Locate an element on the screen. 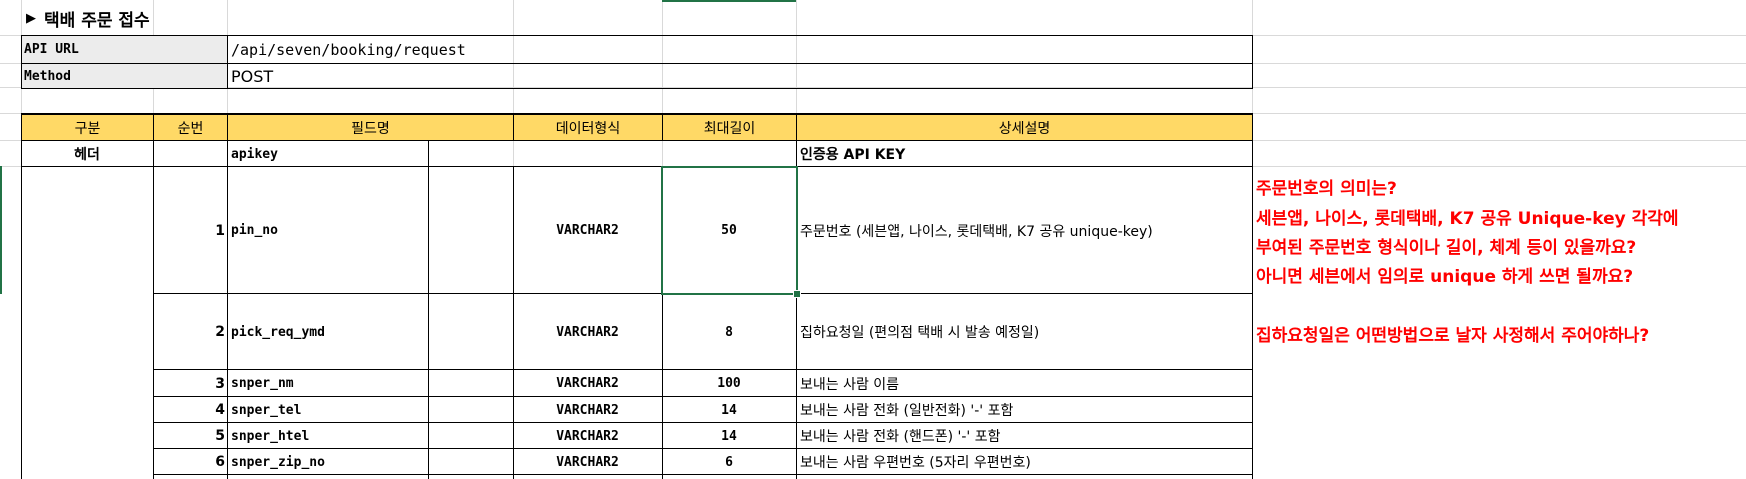  fill-handle is located at coordinates (797, 294).